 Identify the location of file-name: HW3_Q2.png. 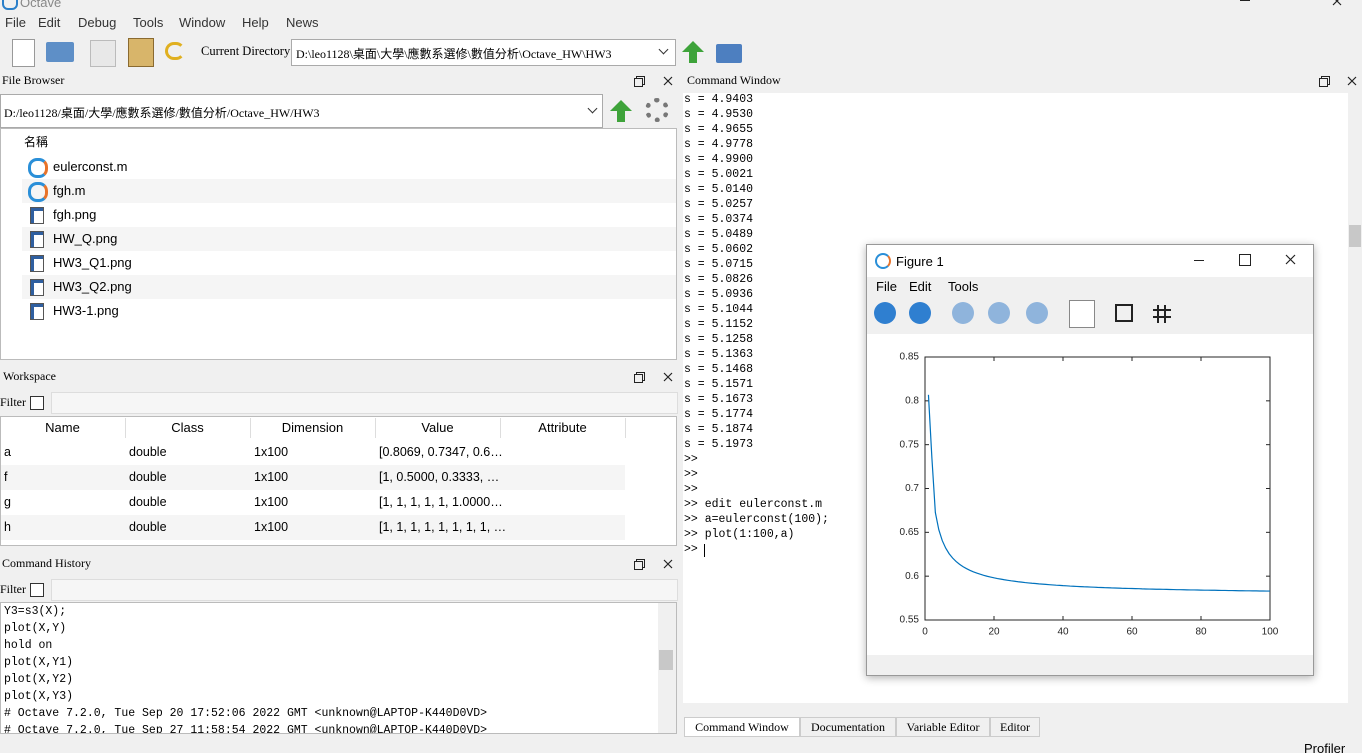
(92, 286).